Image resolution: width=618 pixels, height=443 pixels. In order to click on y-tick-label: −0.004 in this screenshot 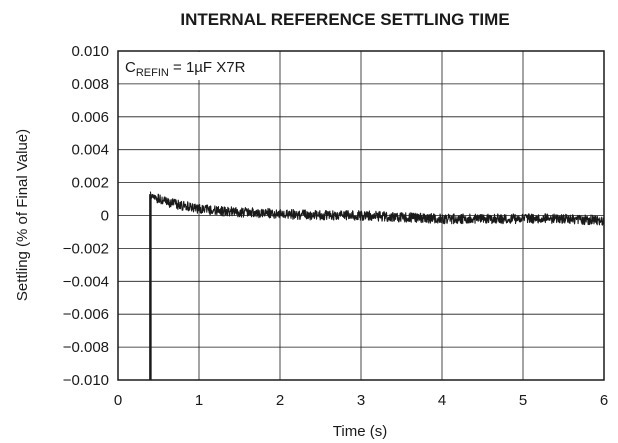, I will do `click(86, 281)`.